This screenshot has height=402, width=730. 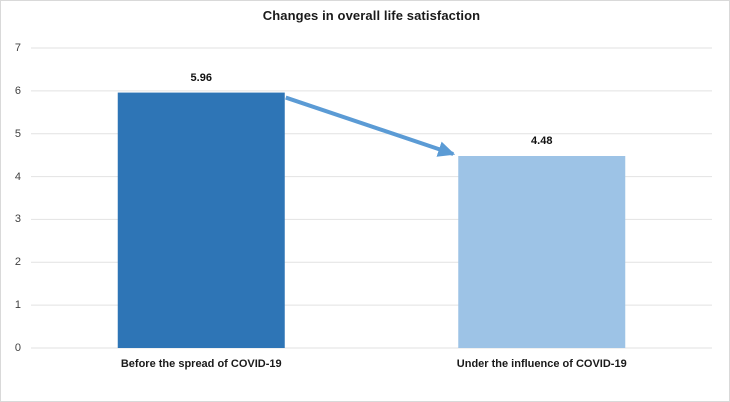 What do you see at coordinates (542, 141) in the screenshot?
I see `bar-value-label: 4.48` at bounding box center [542, 141].